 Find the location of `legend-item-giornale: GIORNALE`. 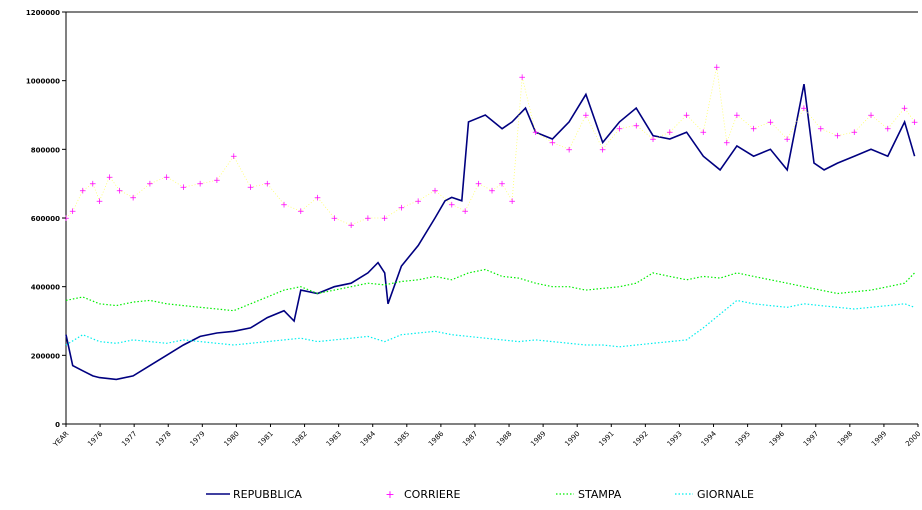

legend-item-giornale: GIORNALE is located at coordinates (714, 494).